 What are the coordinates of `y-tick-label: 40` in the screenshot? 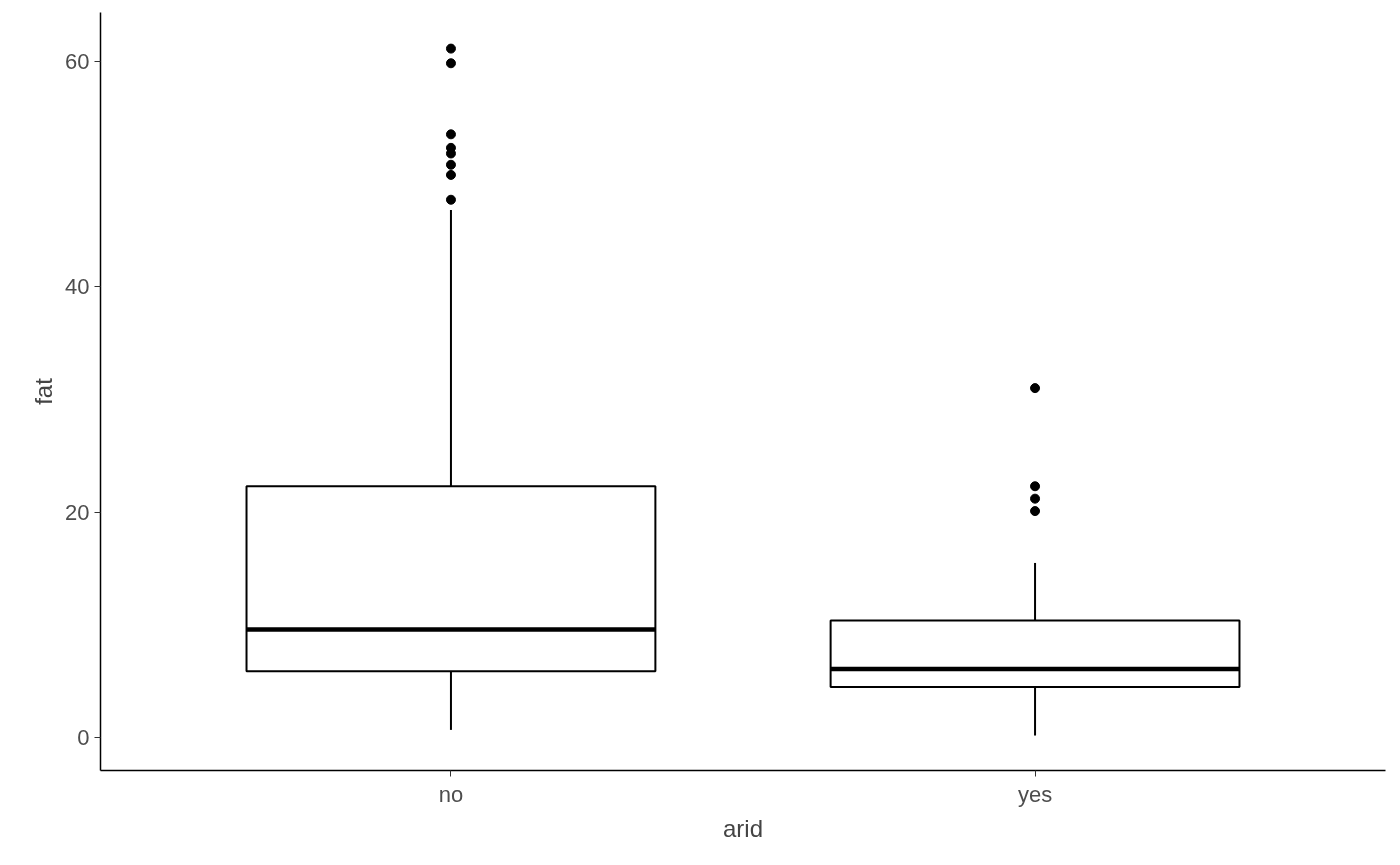 It's located at (77, 287).